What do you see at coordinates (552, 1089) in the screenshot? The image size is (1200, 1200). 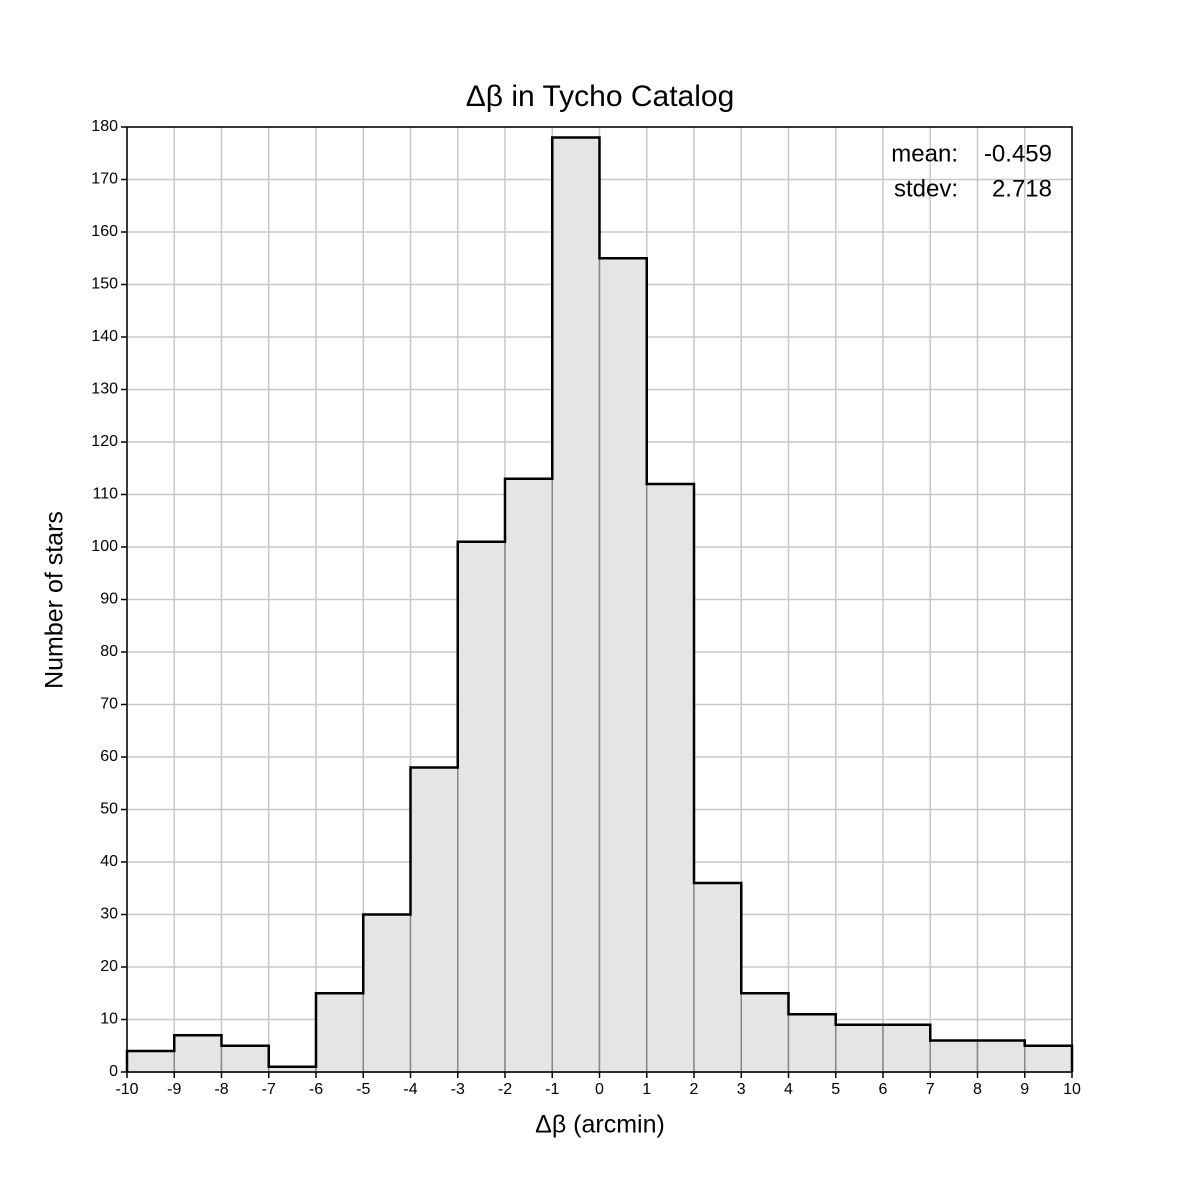 I see `x-tick-label: -1` at bounding box center [552, 1089].